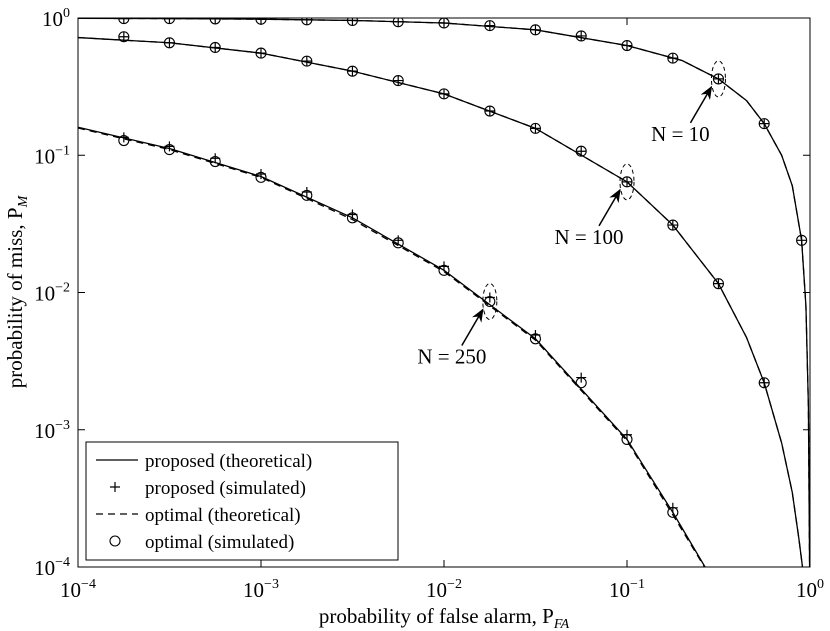  I want to click on legend-label: optimal (theoretical), so click(223, 515).